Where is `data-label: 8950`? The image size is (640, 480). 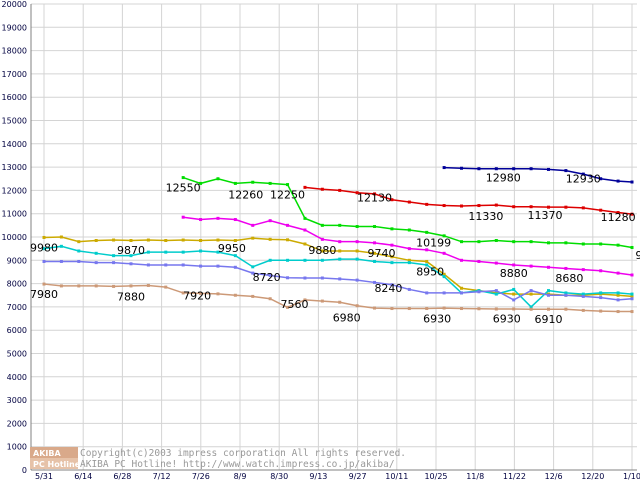 data-label: 8950 is located at coordinates (430, 271).